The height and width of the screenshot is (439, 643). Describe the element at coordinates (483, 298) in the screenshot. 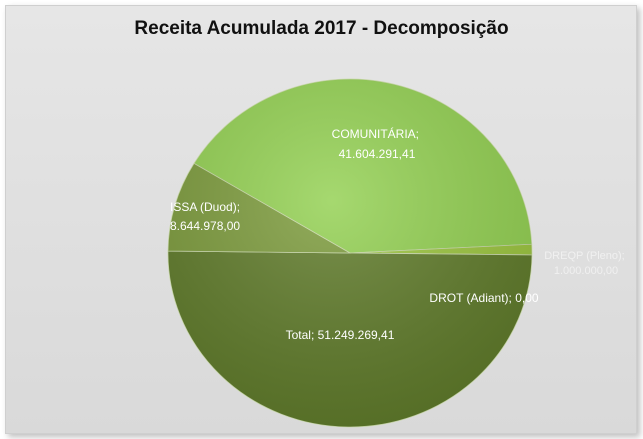

I see `label-drot: DROT (Adiant); 0,00` at that location.